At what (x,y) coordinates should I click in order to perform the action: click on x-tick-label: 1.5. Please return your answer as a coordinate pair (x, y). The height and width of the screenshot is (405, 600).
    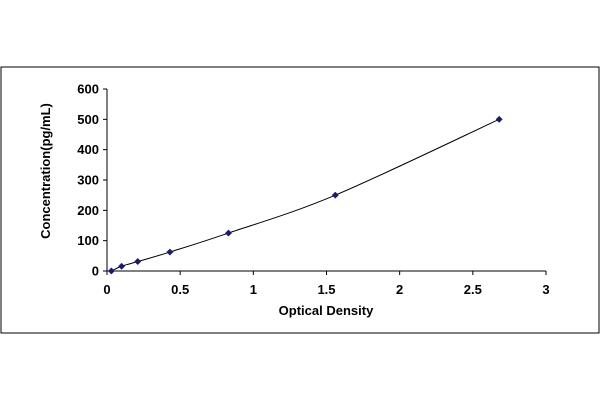
    Looking at the image, I should click on (326, 289).